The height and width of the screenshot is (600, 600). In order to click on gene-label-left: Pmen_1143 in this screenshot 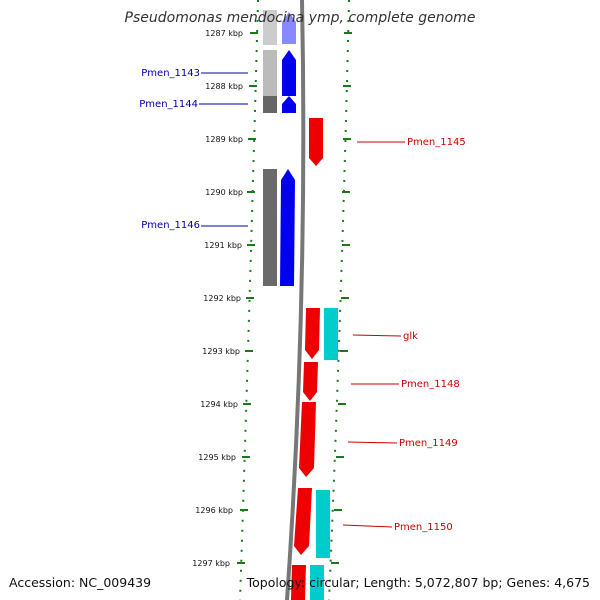, I will do `click(170, 73)`.